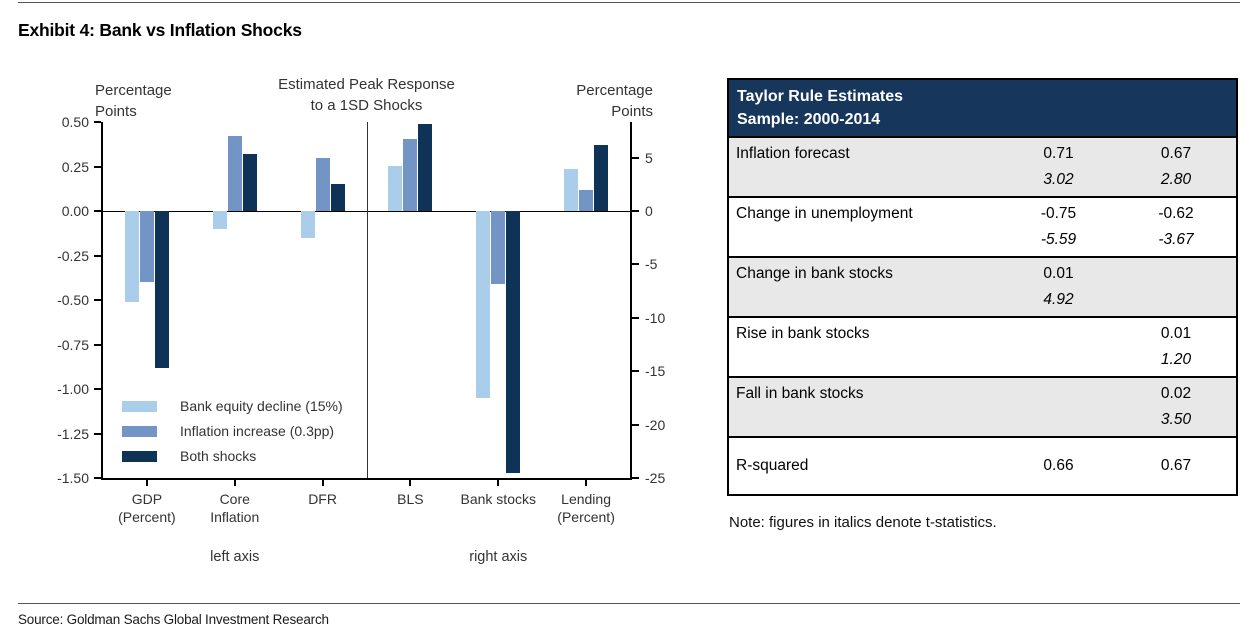  I want to click on t-statistic-col2: 3.50, so click(1176, 419).